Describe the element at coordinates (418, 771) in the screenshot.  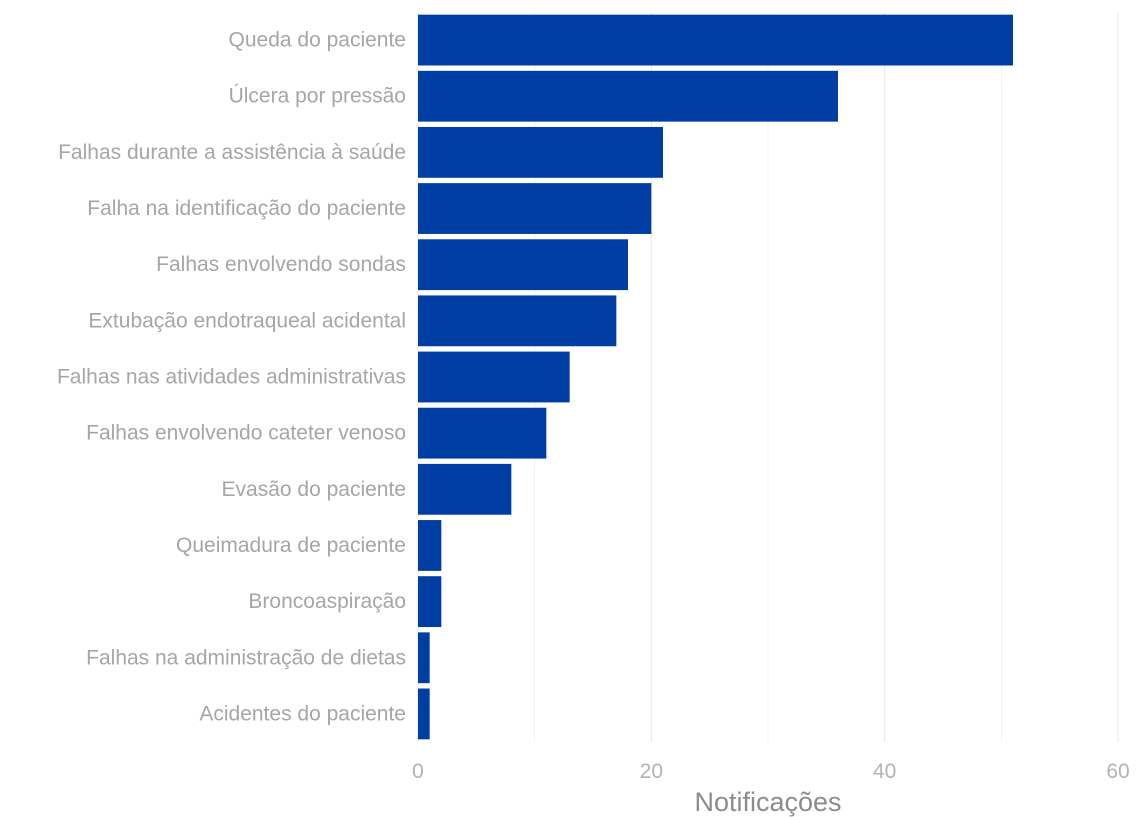
I see `x-tick-label: 0` at that location.